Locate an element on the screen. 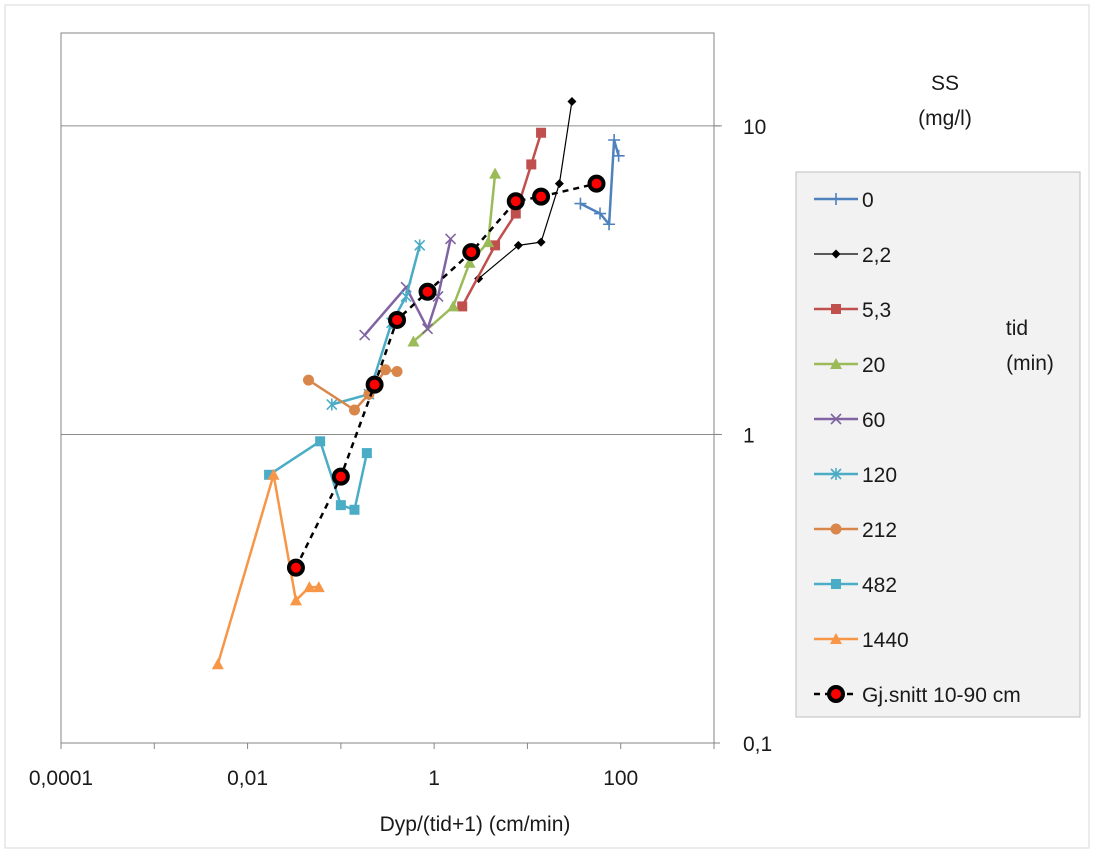  legend-label: 1440 is located at coordinates (885, 640).